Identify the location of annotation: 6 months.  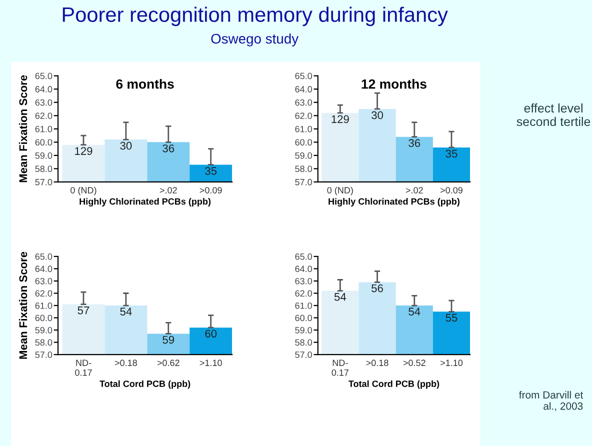
(145, 84).